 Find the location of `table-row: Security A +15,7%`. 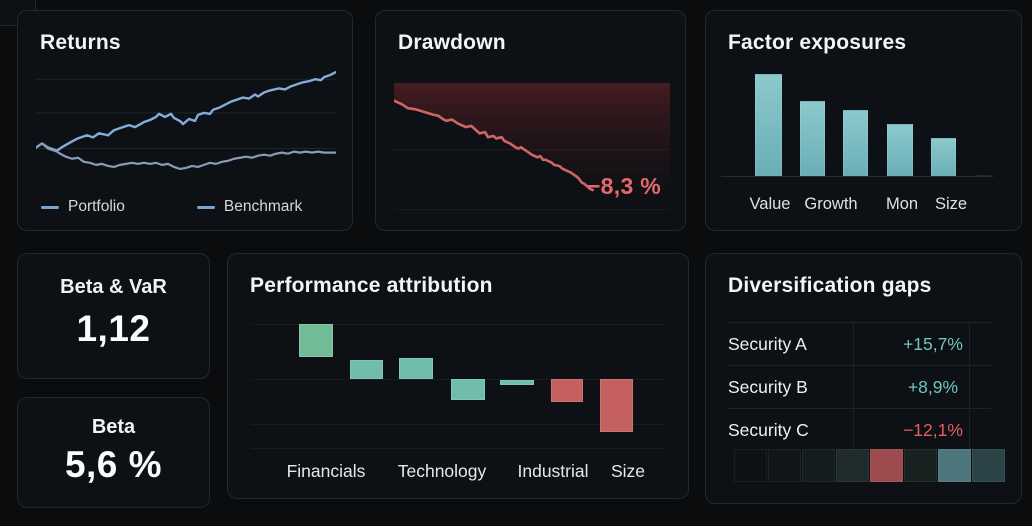

table-row: Security A +15,7% is located at coordinates (859, 343).